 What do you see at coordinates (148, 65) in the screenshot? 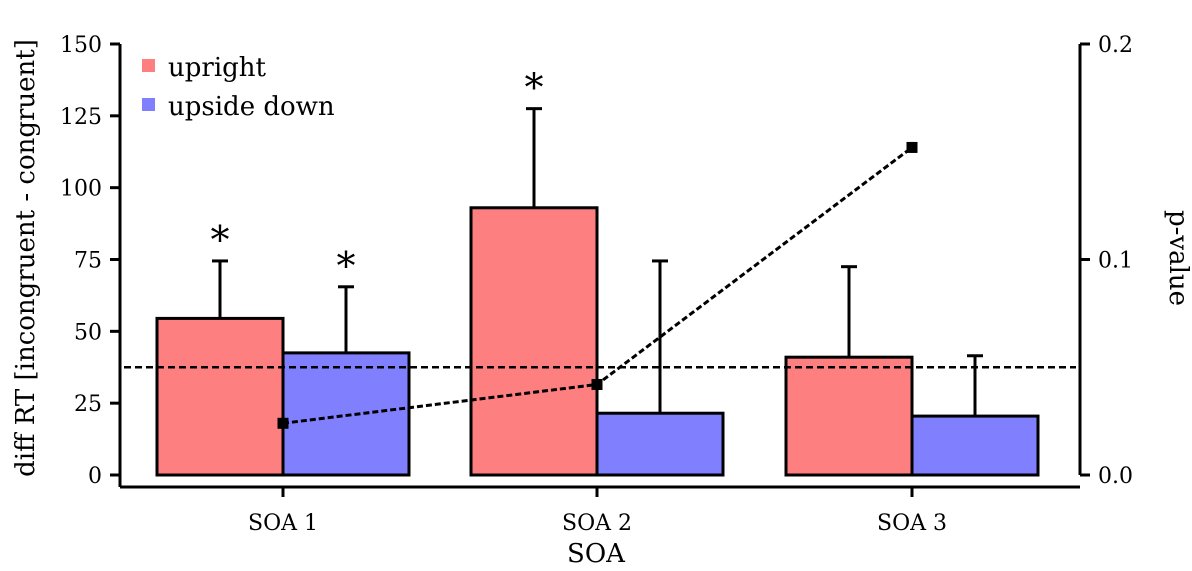
I see `legend-swatch-upright` at bounding box center [148, 65].